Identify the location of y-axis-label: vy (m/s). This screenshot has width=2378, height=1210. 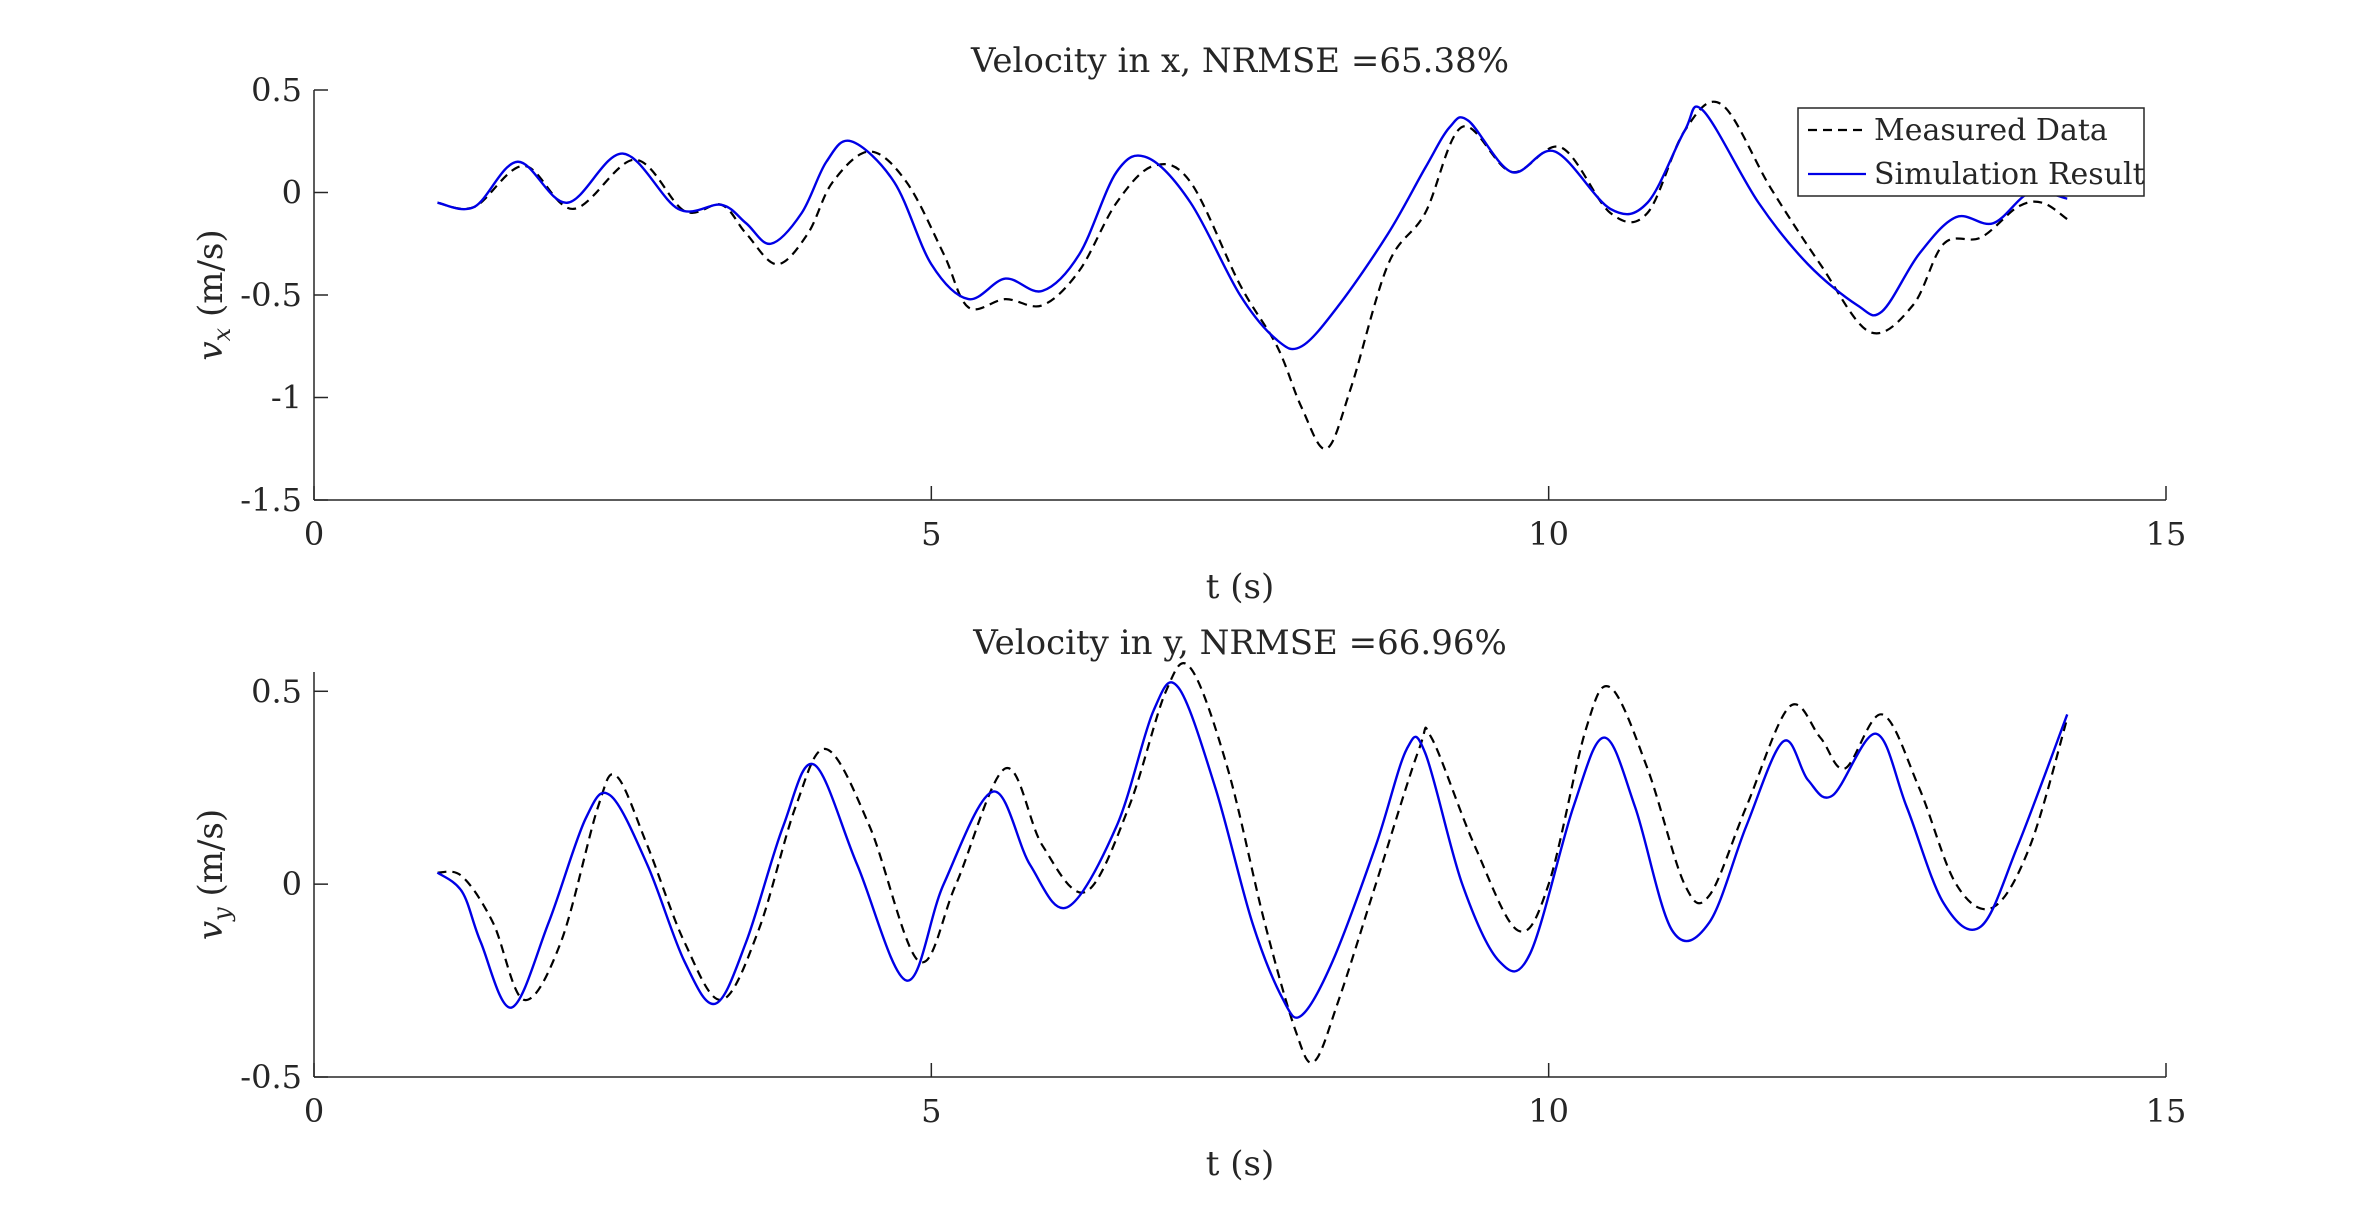
(213, 874).